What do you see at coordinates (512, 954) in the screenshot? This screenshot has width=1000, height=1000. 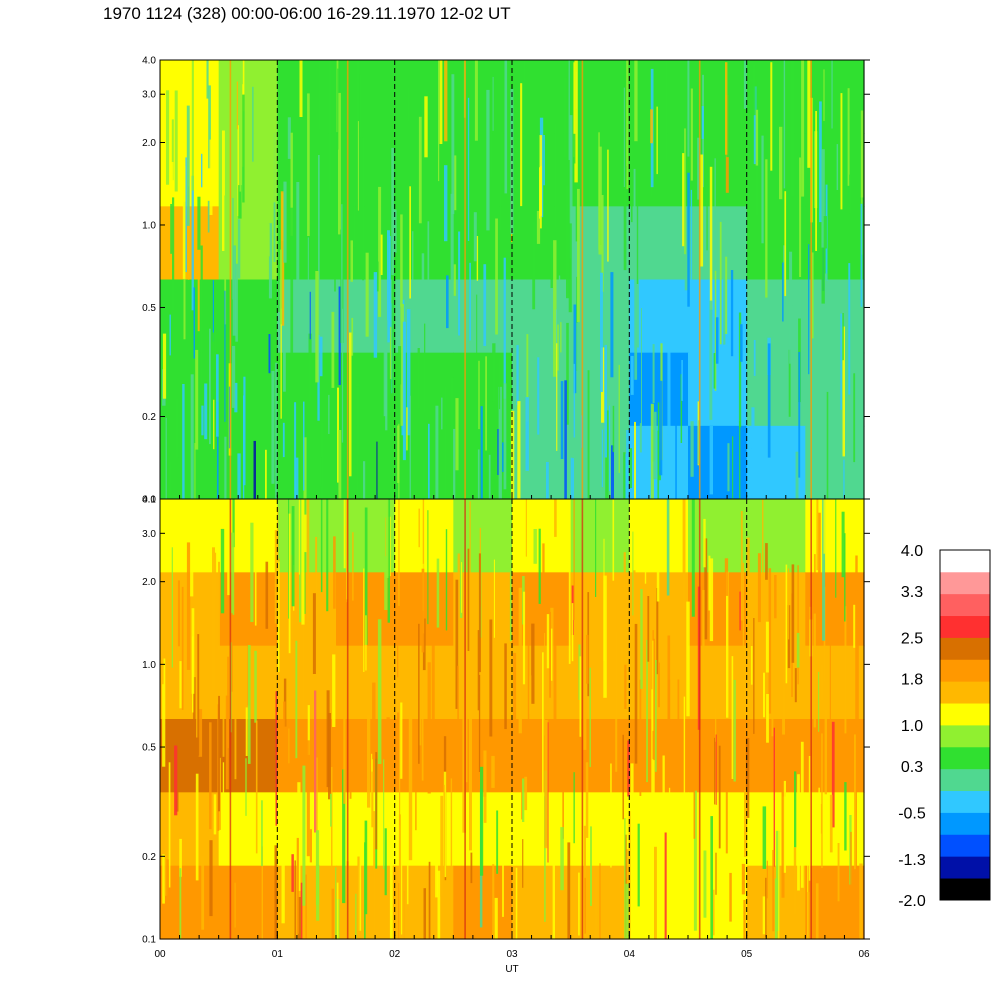 I see `x-tick-label: 03` at bounding box center [512, 954].